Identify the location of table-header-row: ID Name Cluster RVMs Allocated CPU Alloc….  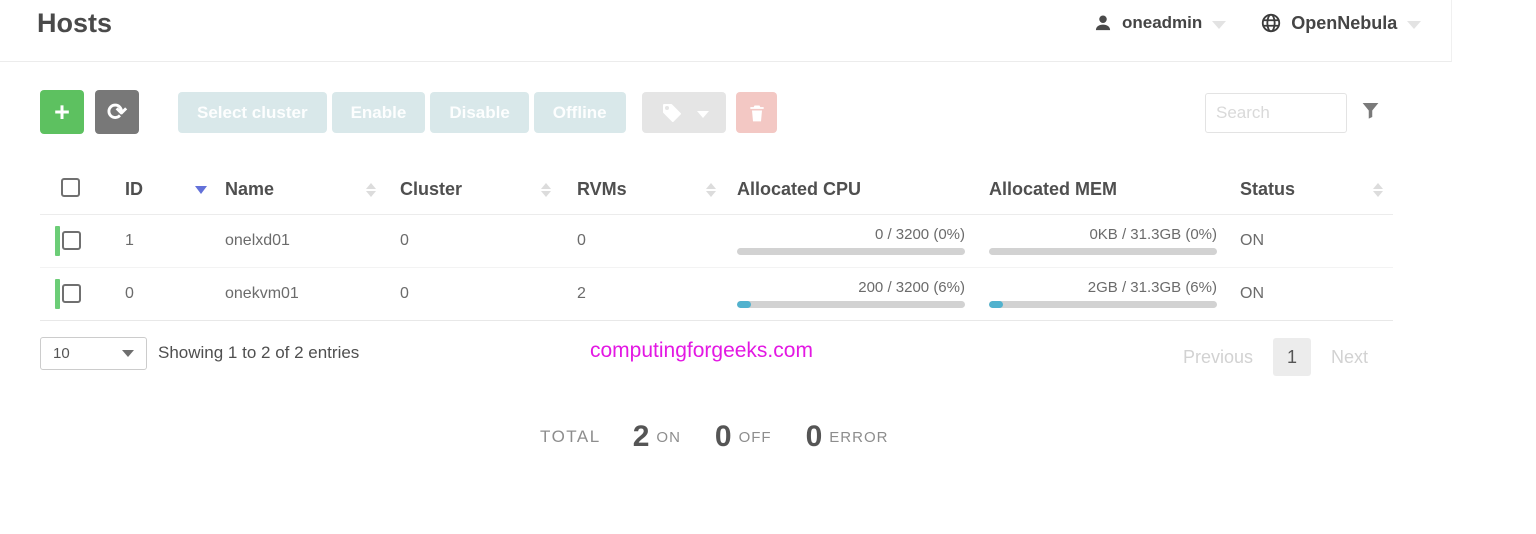
(716, 190).